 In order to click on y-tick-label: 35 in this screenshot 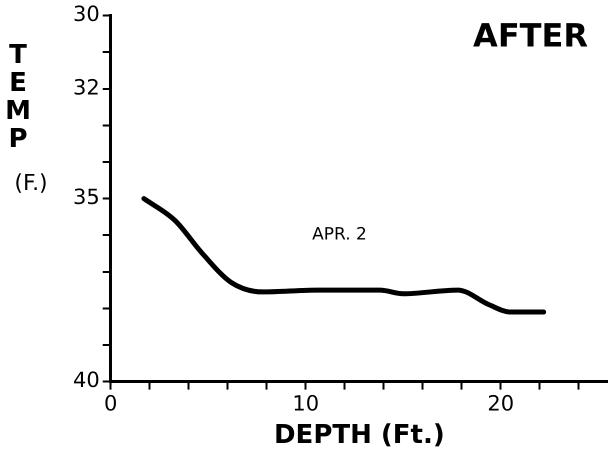, I will do `click(86, 197)`.